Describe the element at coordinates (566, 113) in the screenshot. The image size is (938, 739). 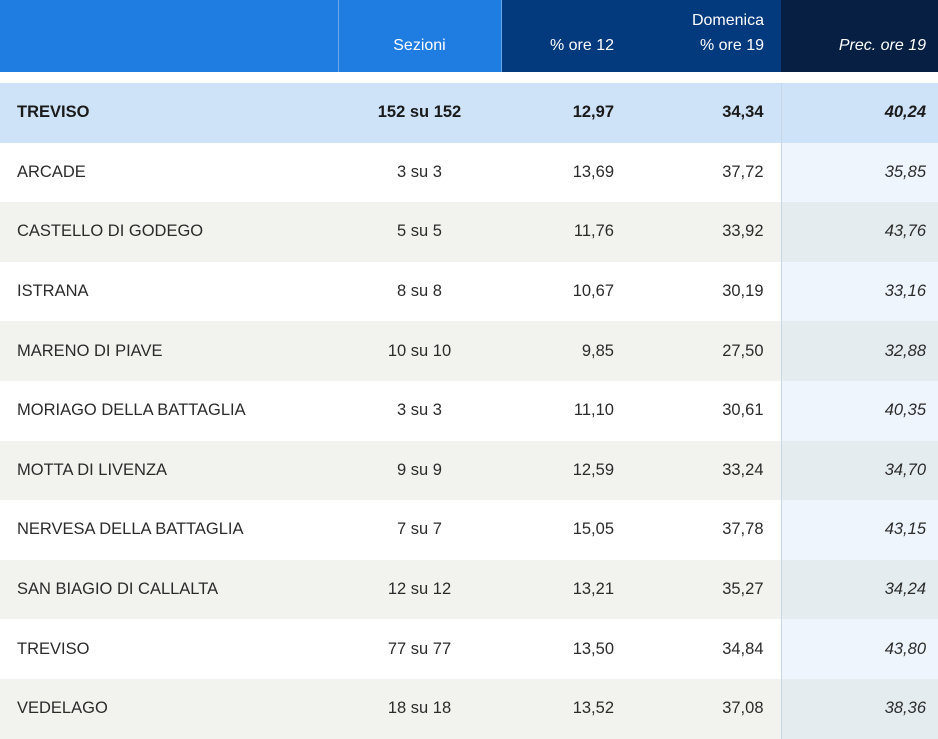
I see `row-ore12: 12,97` at that location.